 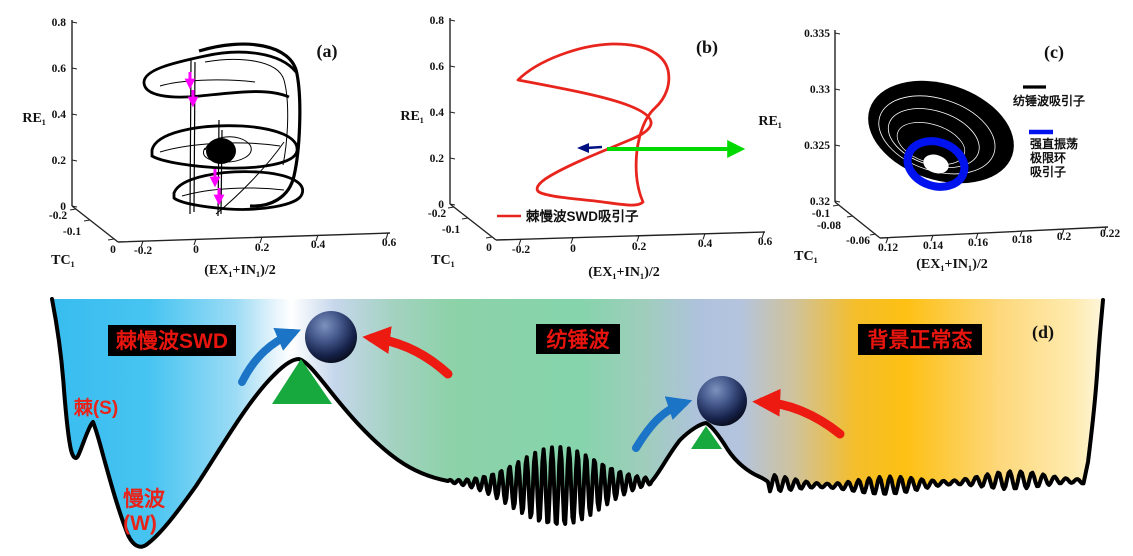 I want to click on state-box-swd-label: 棘慢波SWD, so click(x=172, y=341).